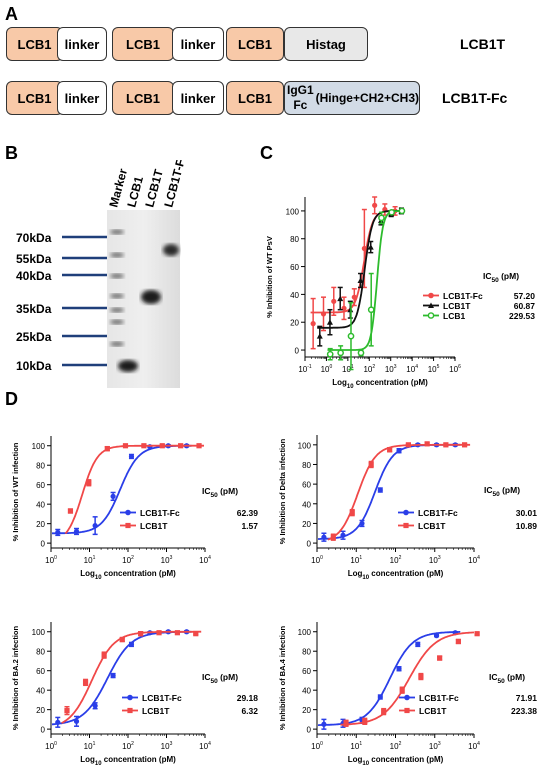 The height and width of the screenshot is (768, 550). I want to click on construct-box-label: (Hinge+CH2+CH3), so click(367, 97).